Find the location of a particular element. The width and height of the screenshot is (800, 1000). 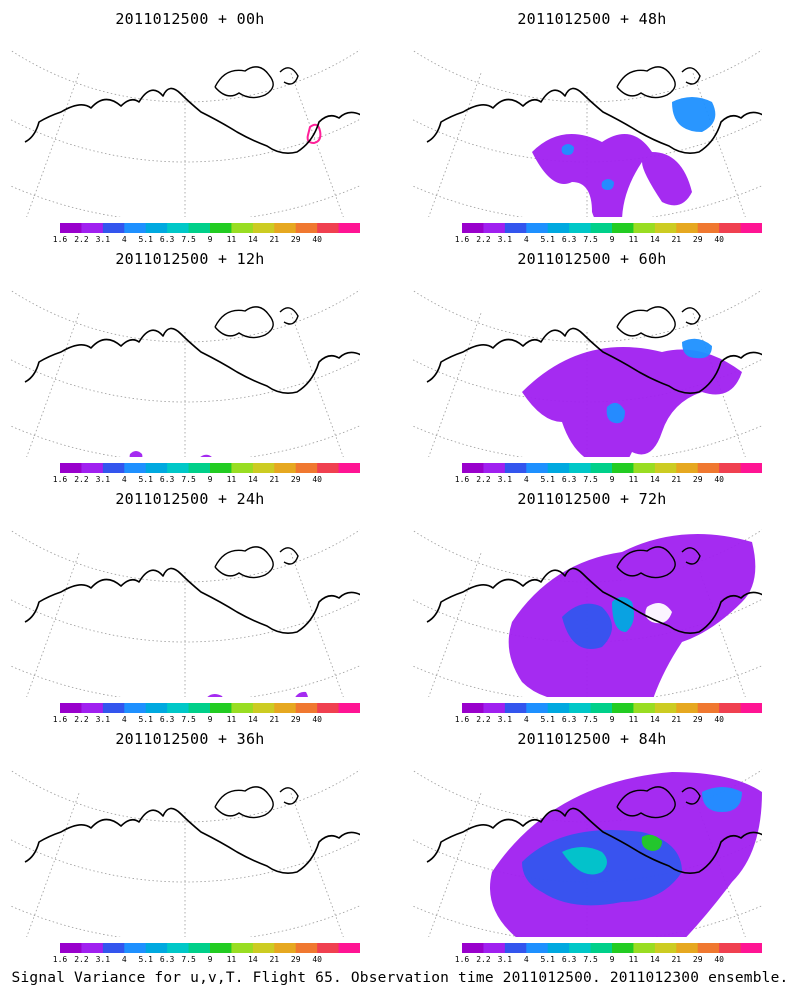

panel-title: 2011012500 + 24h is located at coordinates (190, 499).